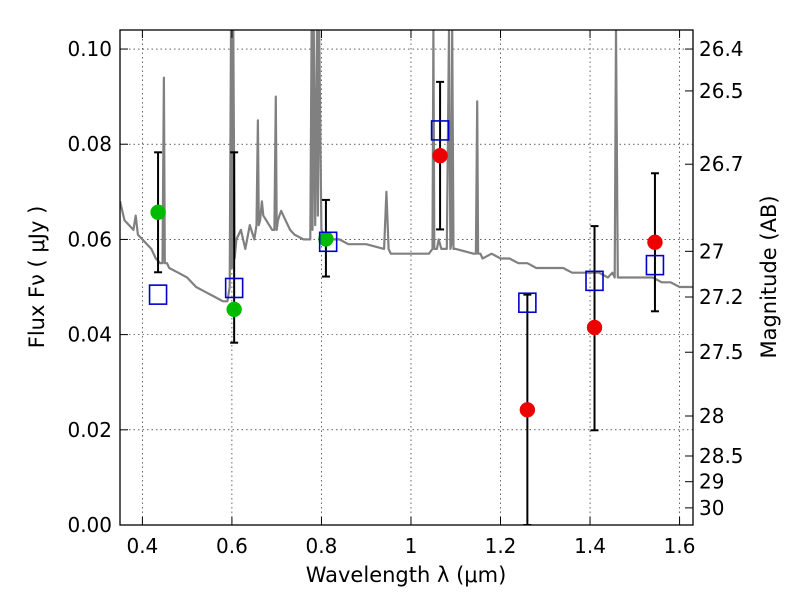 The height and width of the screenshot is (600, 800). What do you see at coordinates (406, 575) in the screenshot?
I see `x-axis-title: Wavelength λ (μm)` at bounding box center [406, 575].